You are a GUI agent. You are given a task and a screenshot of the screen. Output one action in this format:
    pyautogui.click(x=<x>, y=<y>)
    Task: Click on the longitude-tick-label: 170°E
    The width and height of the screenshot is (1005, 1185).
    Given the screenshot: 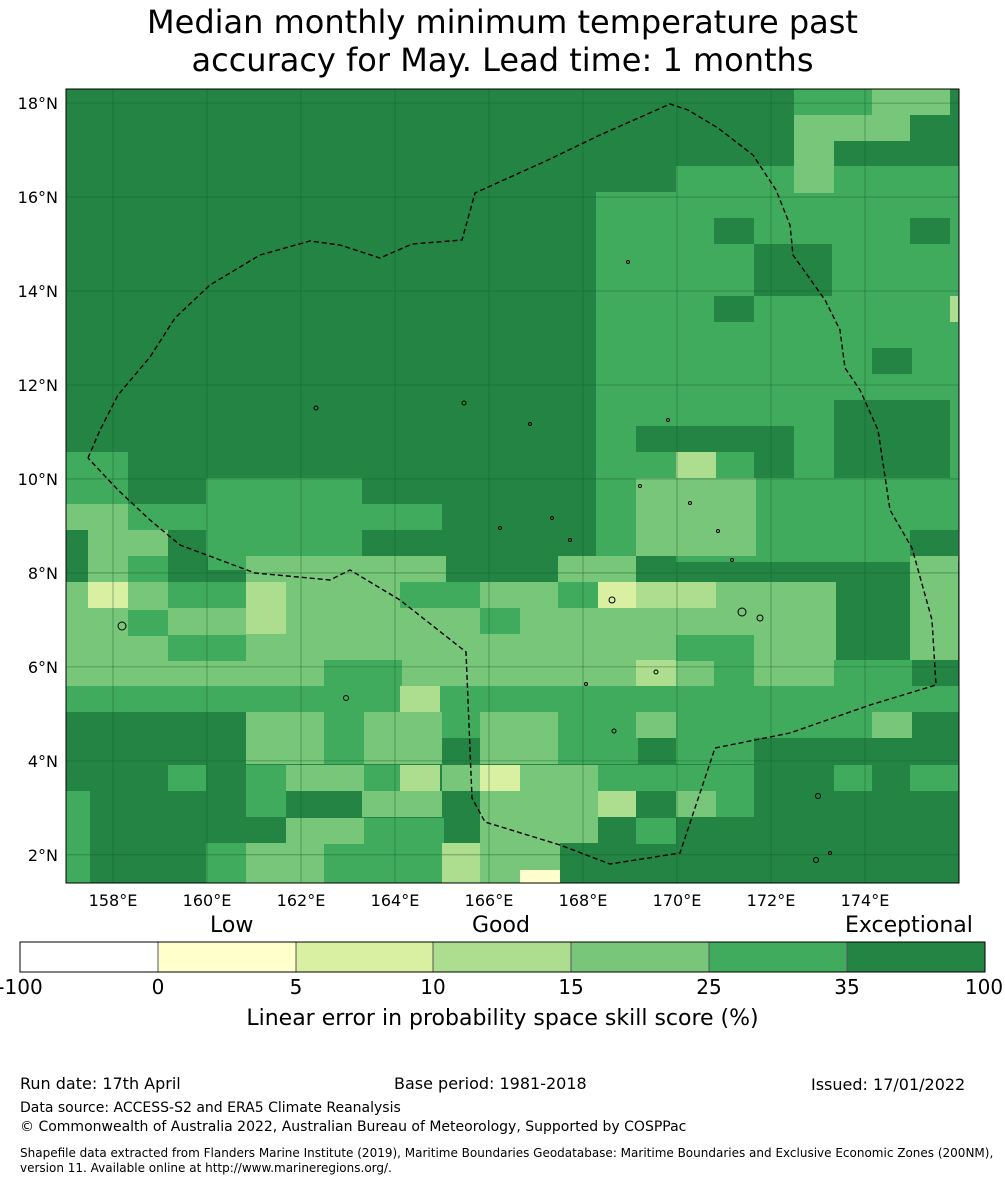 What is the action you would take?
    pyautogui.click(x=677, y=900)
    